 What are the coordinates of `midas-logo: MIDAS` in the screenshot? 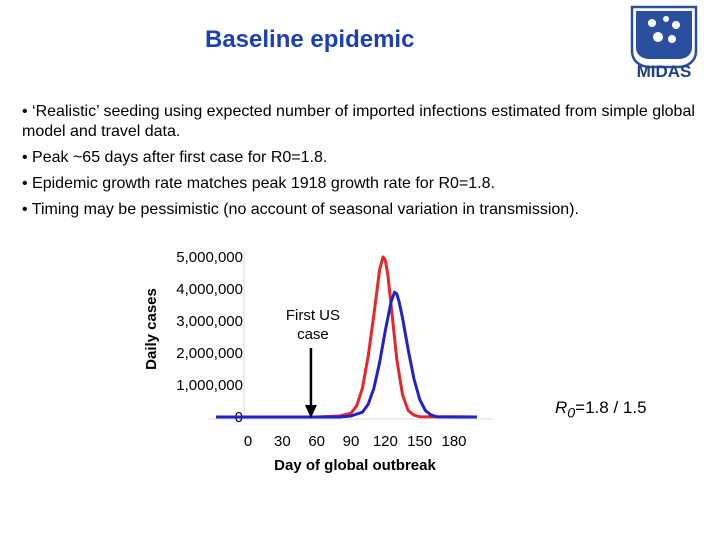 It's located at (664, 42).